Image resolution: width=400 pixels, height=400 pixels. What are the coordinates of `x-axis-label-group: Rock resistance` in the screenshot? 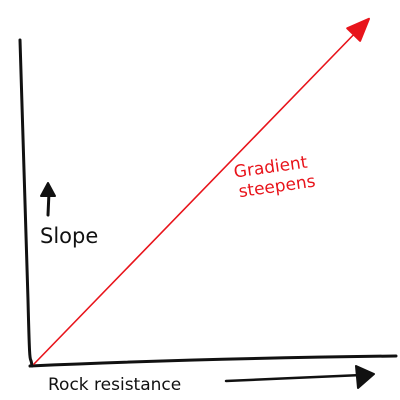 It's located at (211, 380).